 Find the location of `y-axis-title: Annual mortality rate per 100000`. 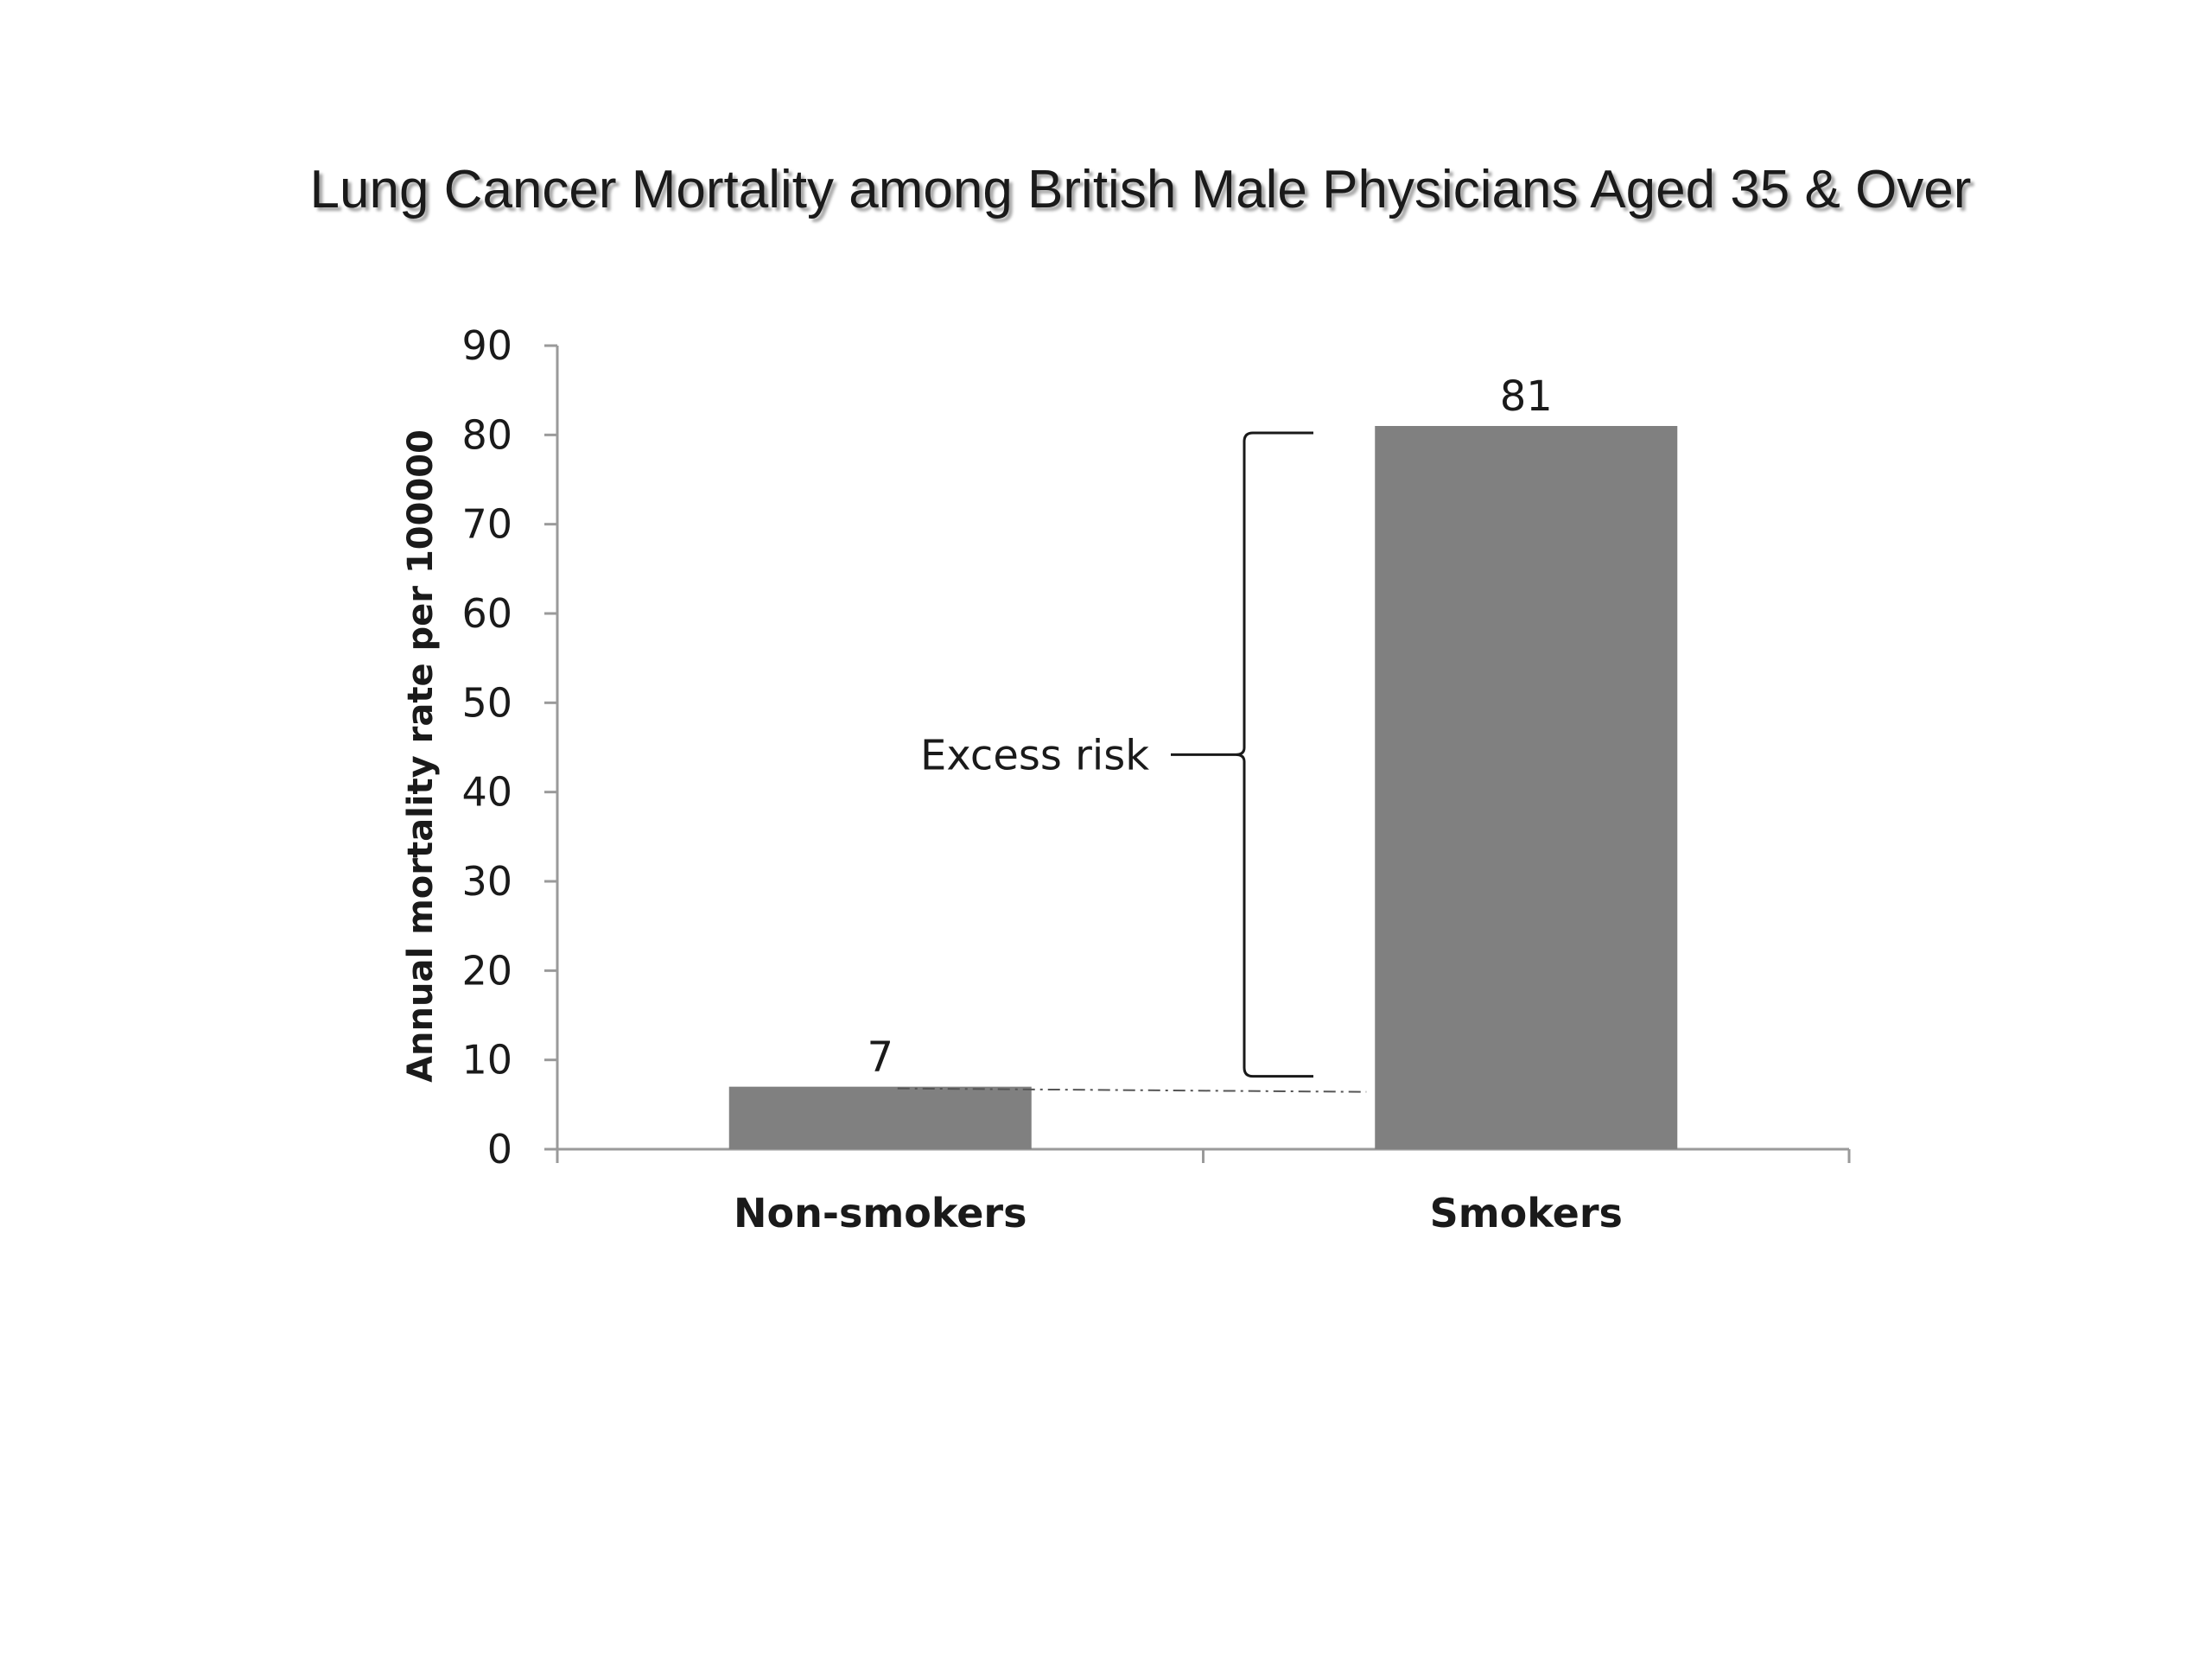

y-axis-title: Annual mortality rate per 100000 is located at coordinates (421, 756).